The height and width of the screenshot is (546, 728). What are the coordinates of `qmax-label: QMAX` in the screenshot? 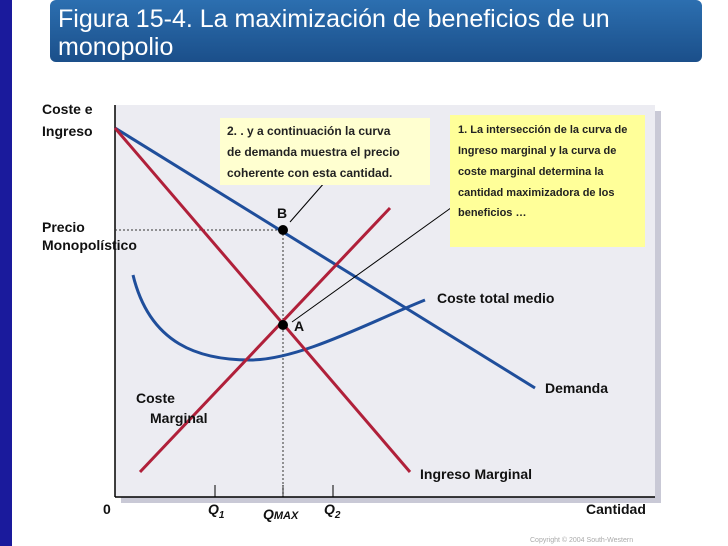 It's located at (281, 514).